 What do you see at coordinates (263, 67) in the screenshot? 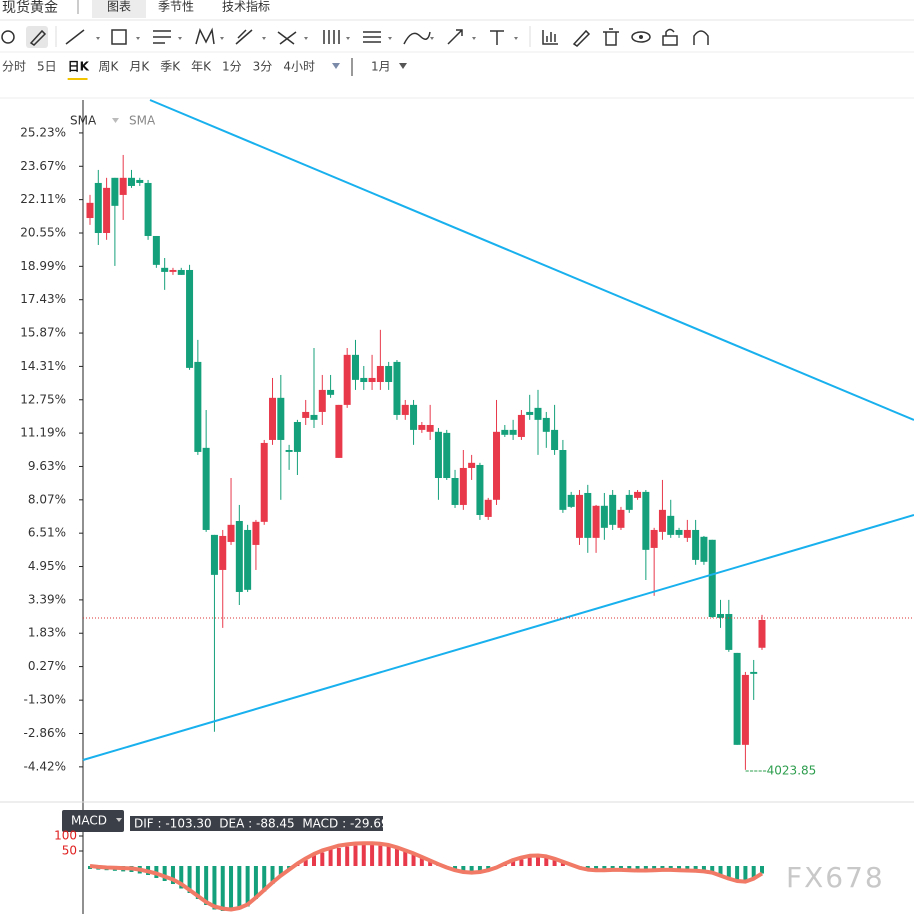
I see `period-option: 3分` at bounding box center [263, 67].